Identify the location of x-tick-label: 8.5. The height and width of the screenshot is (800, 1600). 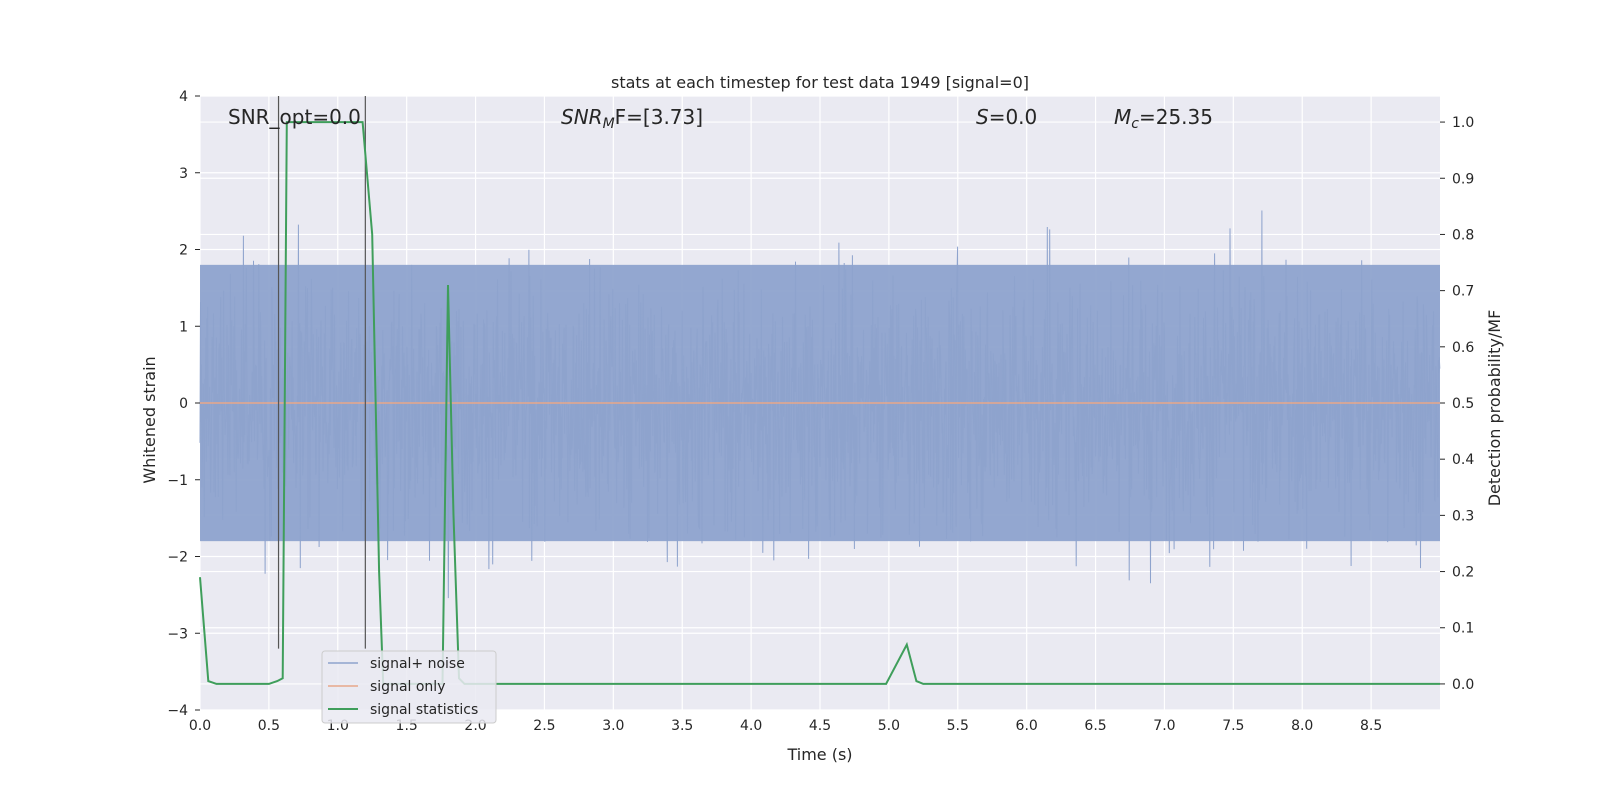
(1371, 726).